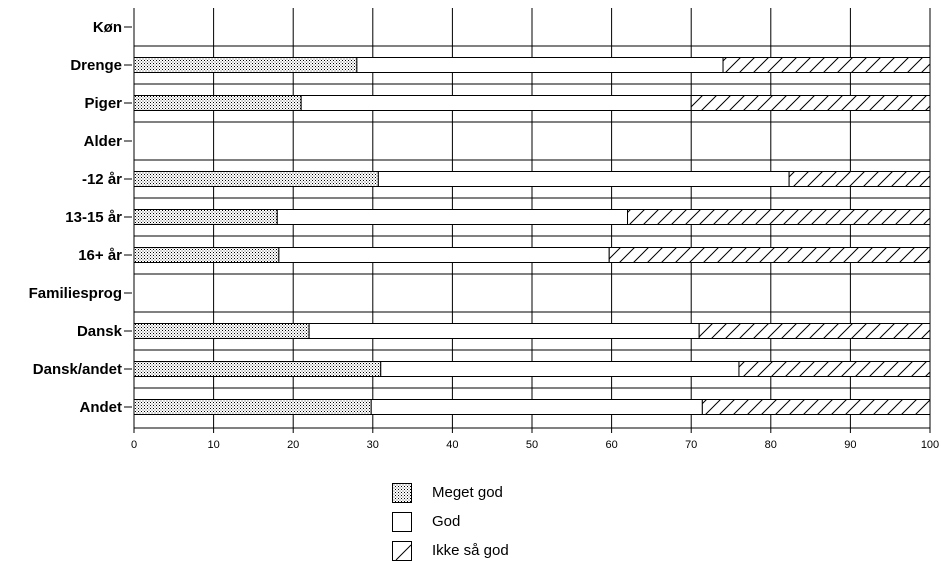 The width and height of the screenshot is (941, 565). What do you see at coordinates (293, 445) in the screenshot?
I see `x-tick-label-20: 20` at bounding box center [293, 445].